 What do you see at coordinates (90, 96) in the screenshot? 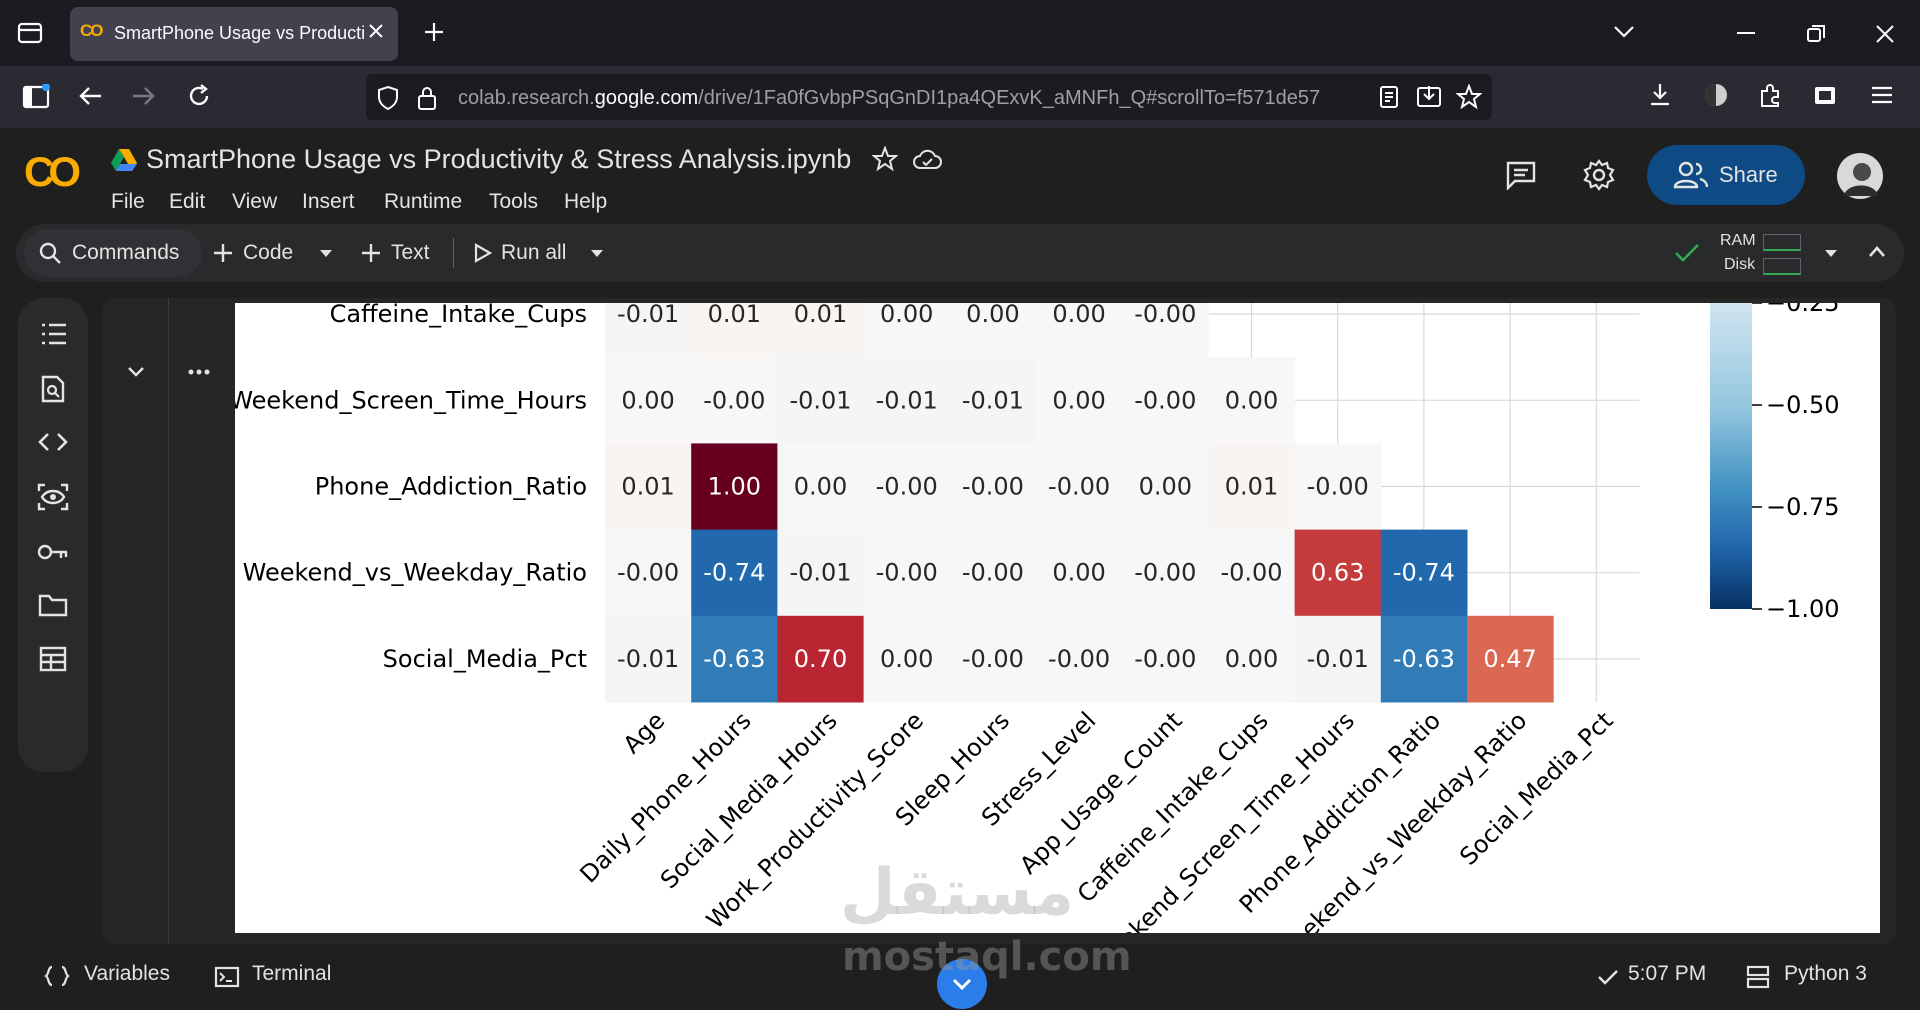
I see `back-arrow-icon` at bounding box center [90, 96].